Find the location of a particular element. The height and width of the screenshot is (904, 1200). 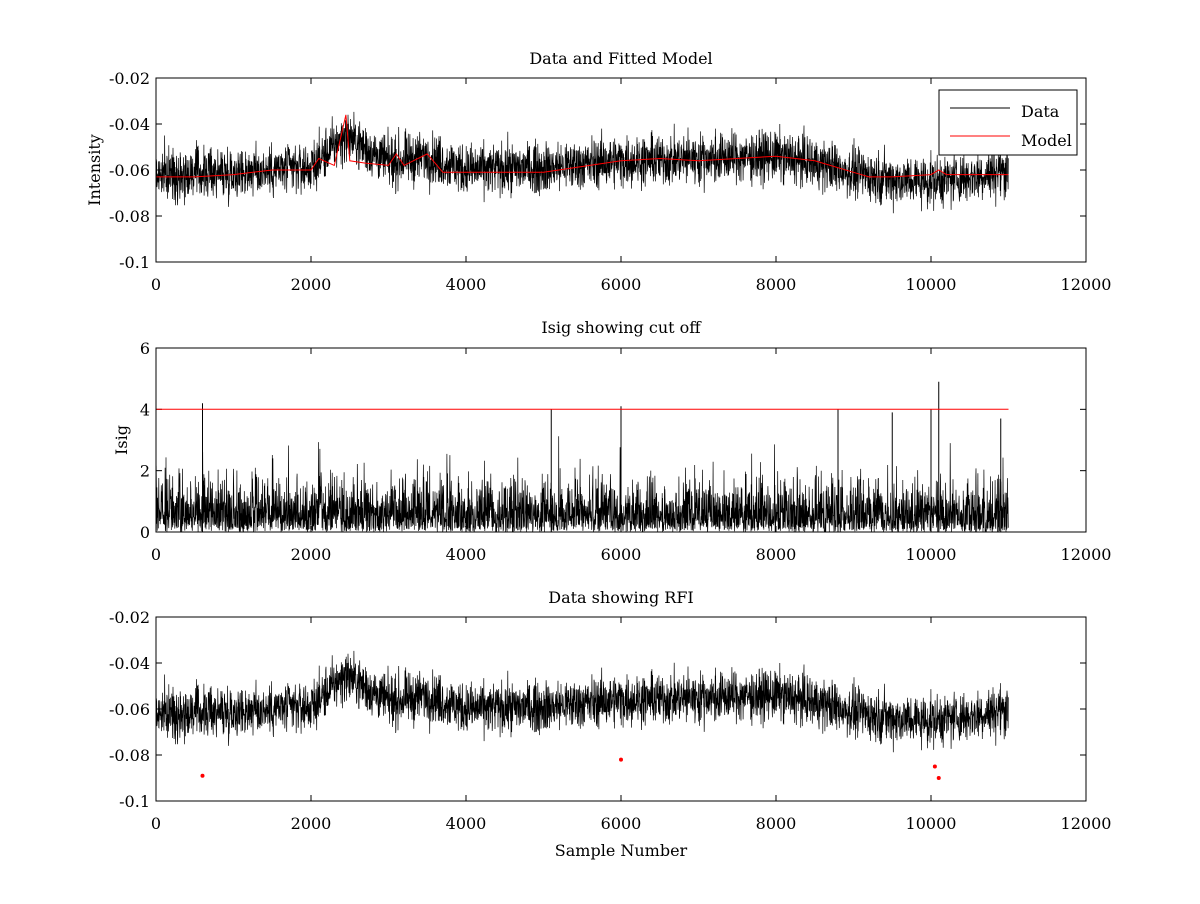

panel-1-ytick-label: -0.04 is located at coordinates (129, 124).